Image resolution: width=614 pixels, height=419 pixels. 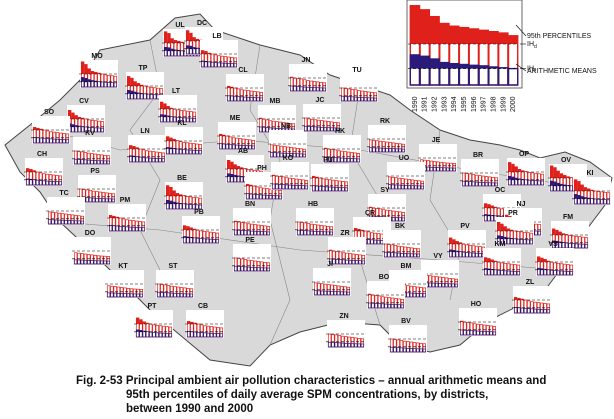 I want to click on district-code: HO, so click(x=476, y=304).